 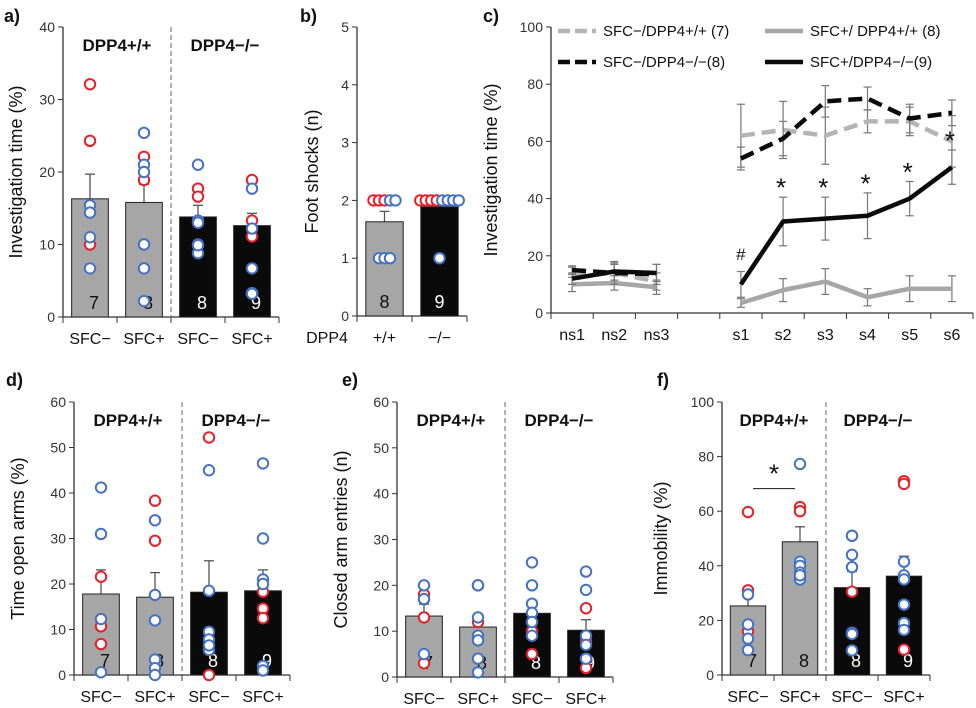 I want to click on y-tick-label: 80, so click(x=535, y=84).